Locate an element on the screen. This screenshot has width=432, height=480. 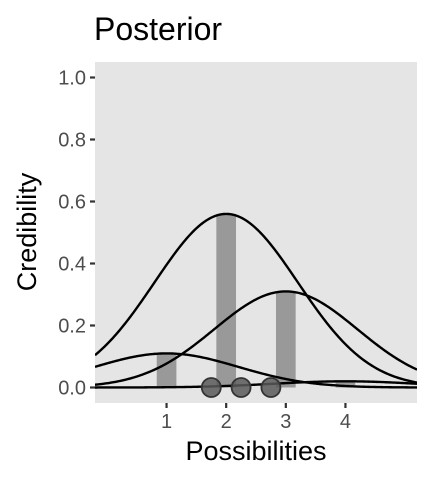
y-tick-label: 0.6 is located at coordinates (72, 203).